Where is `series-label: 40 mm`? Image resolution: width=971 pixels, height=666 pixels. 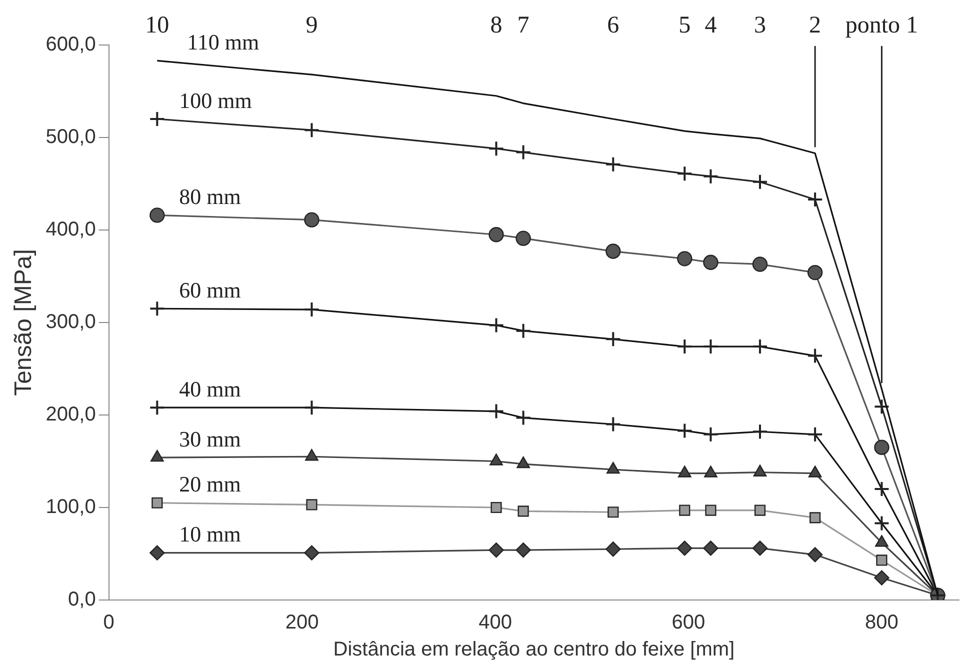
series-label: 40 mm is located at coordinates (210, 389).